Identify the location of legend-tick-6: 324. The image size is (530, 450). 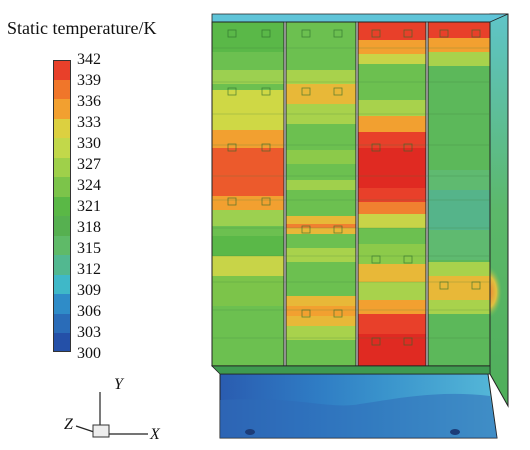
(89, 185).